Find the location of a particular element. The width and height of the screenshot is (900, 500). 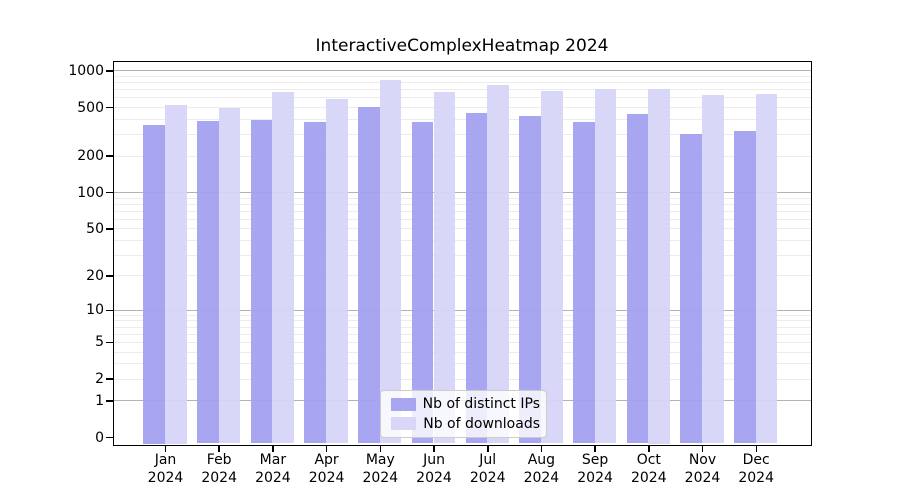

y-tick-label: 200 is located at coordinates (90, 156).